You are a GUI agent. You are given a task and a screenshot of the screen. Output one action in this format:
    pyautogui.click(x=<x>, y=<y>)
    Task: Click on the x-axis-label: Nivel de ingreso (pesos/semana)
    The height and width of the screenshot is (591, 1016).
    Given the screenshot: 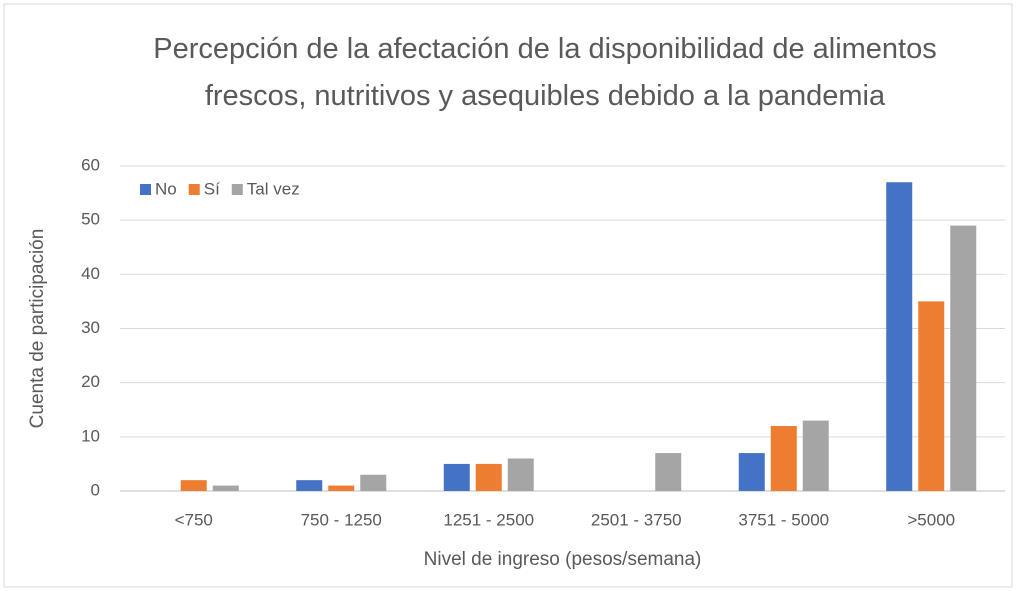 What is the action you would take?
    pyautogui.click(x=563, y=559)
    